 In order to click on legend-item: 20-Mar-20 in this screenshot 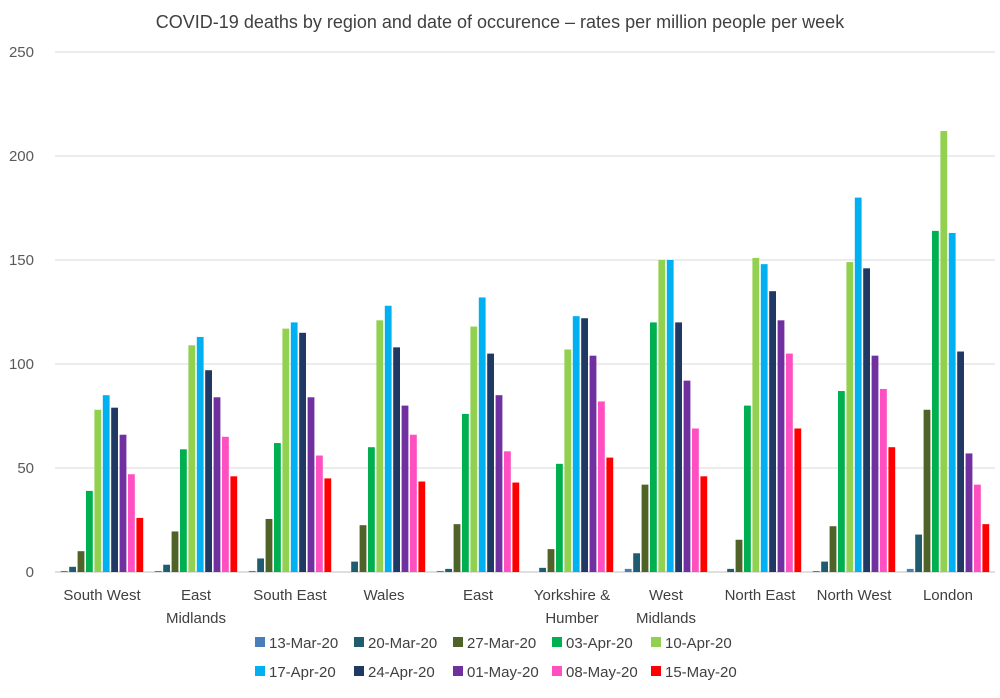, I will do `click(395, 643)`.